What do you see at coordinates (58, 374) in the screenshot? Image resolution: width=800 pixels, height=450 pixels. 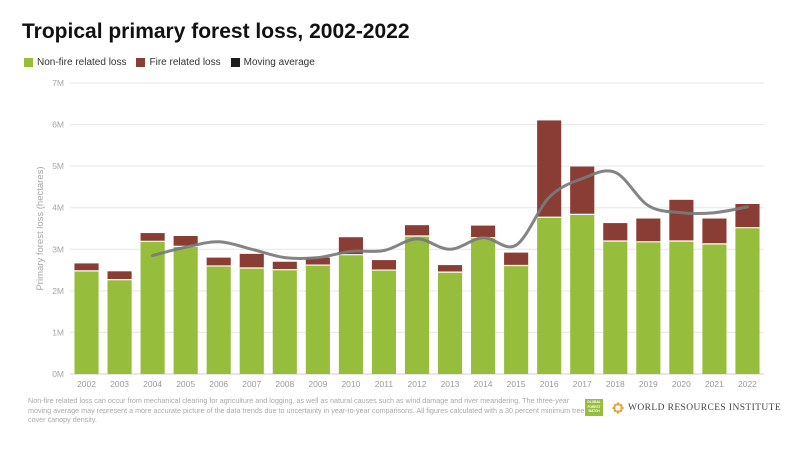 I see `y-tick-label: 0M` at bounding box center [58, 374].